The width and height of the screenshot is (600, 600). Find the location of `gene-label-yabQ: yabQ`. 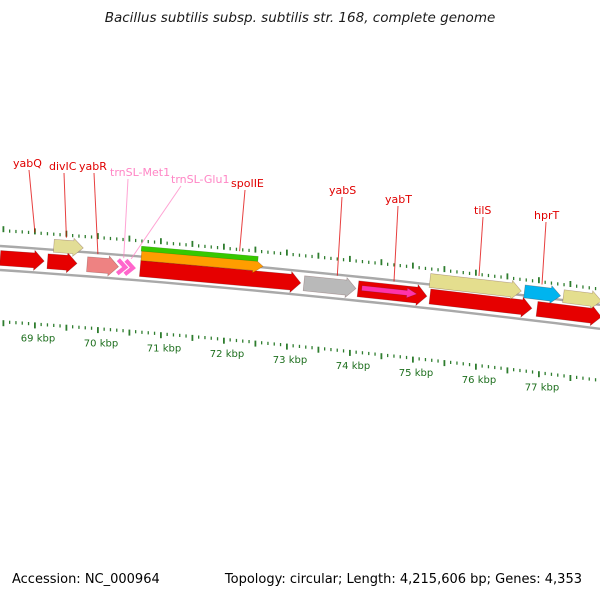

gene-label-yabQ: yabQ is located at coordinates (27, 163).